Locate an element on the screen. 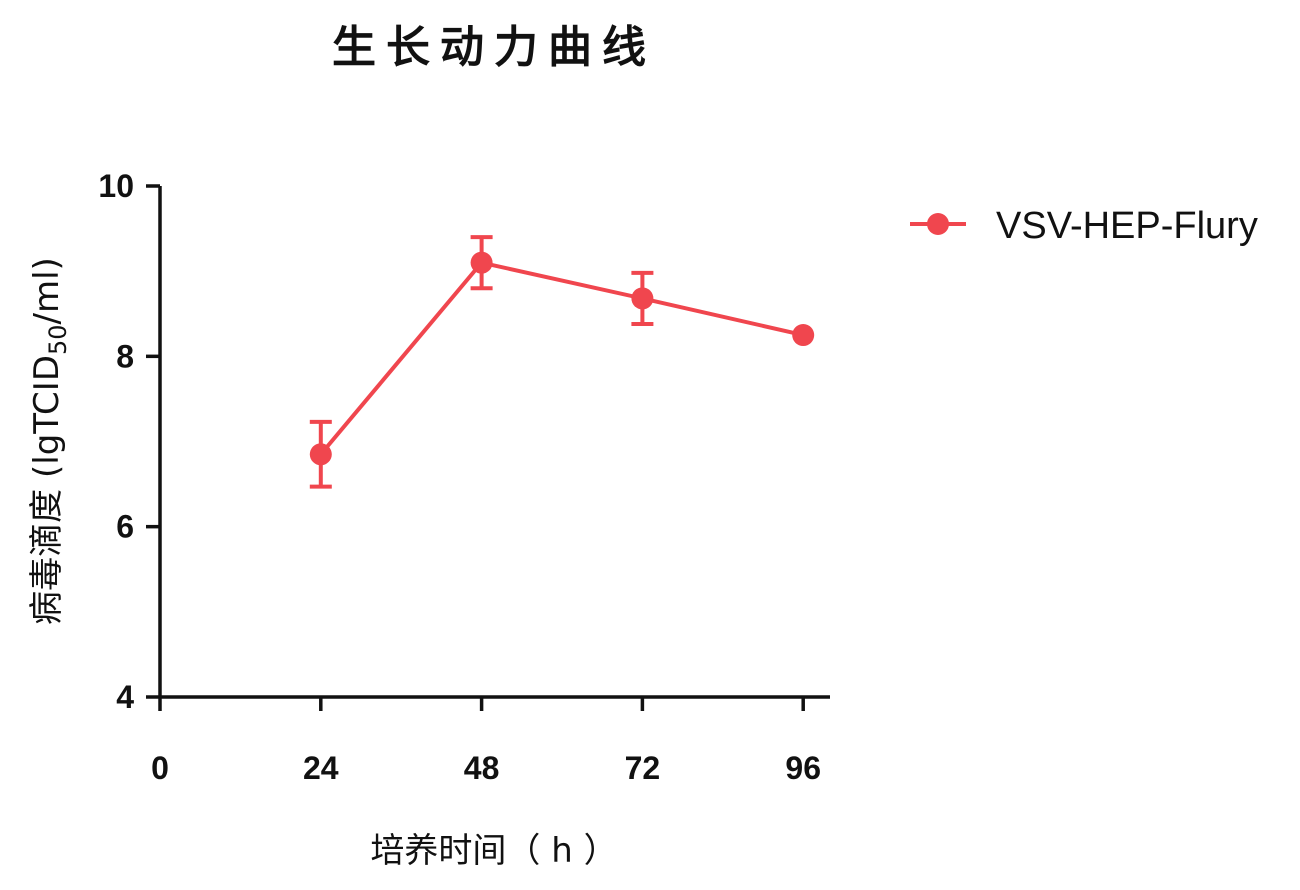  y-tick-label: 10 is located at coordinates (116, 186).